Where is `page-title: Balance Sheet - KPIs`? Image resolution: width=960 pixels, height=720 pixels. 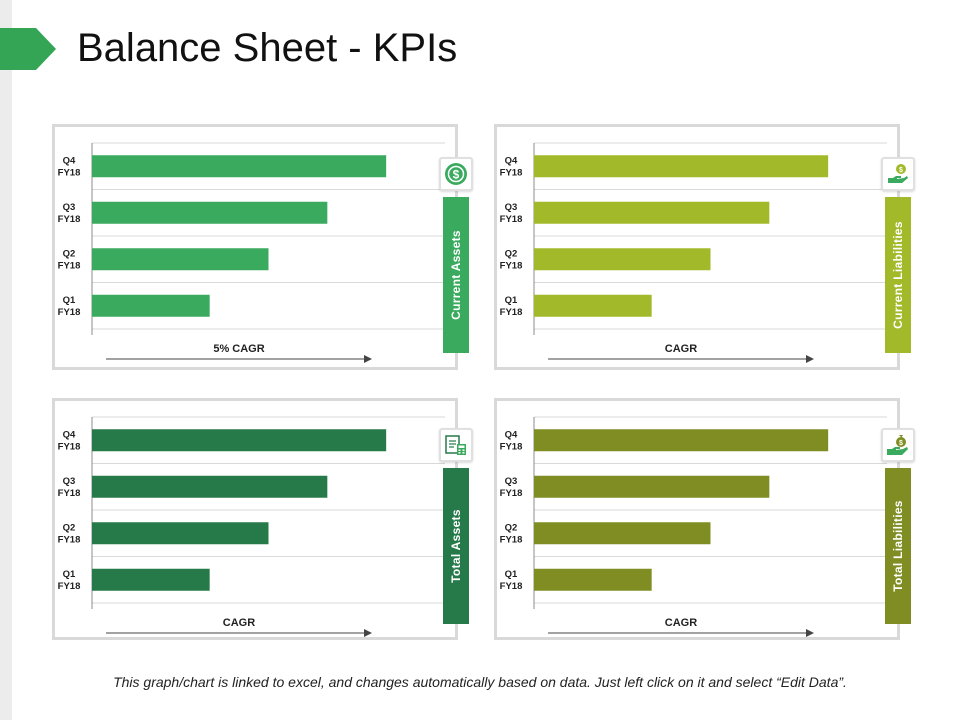
page-title: Balance Sheet - KPIs is located at coordinates (267, 48).